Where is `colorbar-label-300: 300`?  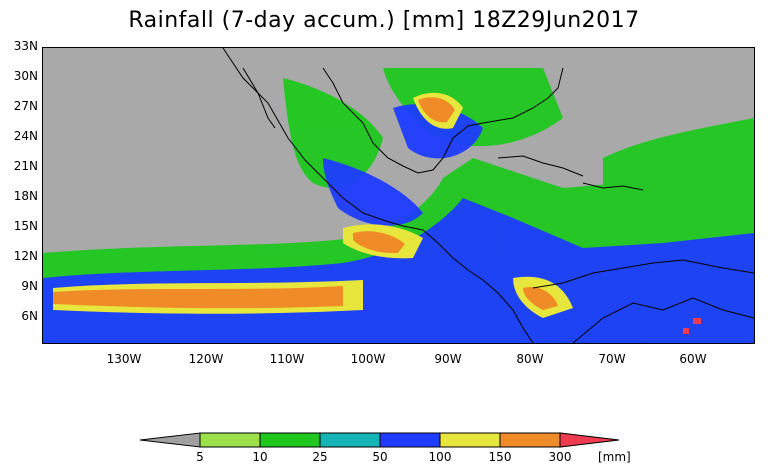
colorbar-label-300: 300 is located at coordinates (560, 457).